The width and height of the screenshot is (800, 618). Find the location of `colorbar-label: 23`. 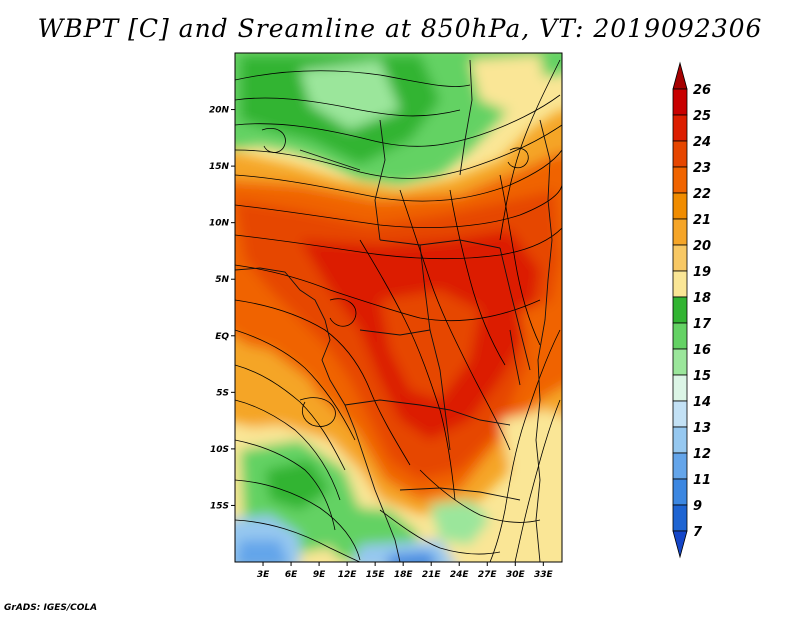

colorbar-label: 23 is located at coordinates (702, 168).